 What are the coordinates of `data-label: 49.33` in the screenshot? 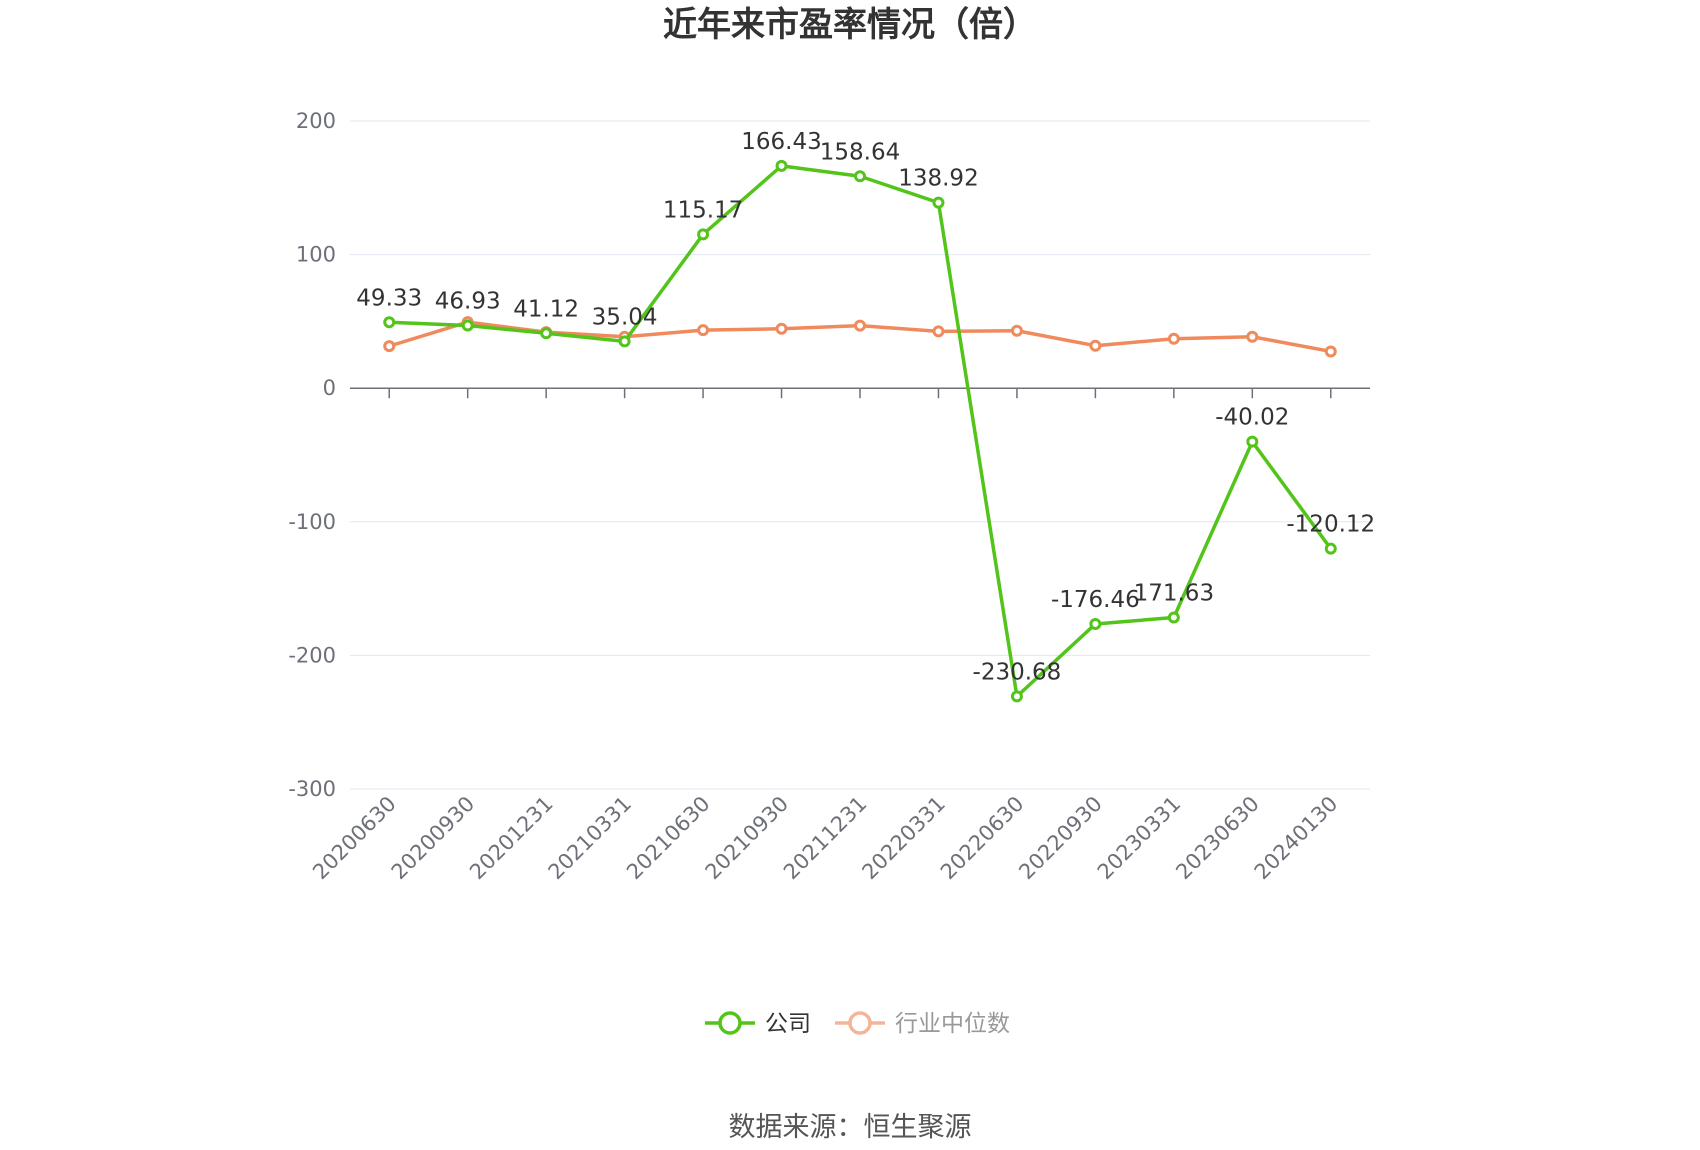 It's located at (389, 298).